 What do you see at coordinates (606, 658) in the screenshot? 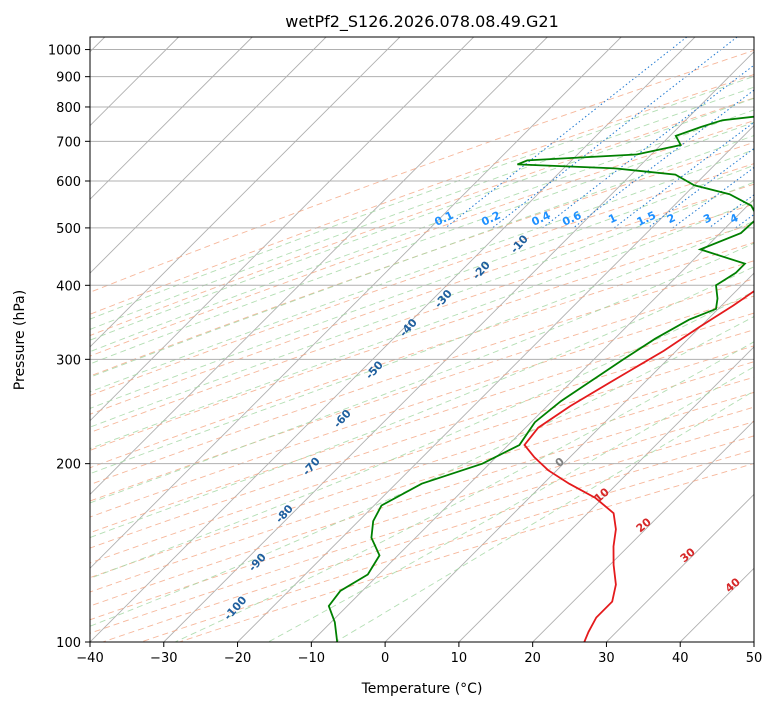
I see `x-tick-label: 30` at bounding box center [606, 658].